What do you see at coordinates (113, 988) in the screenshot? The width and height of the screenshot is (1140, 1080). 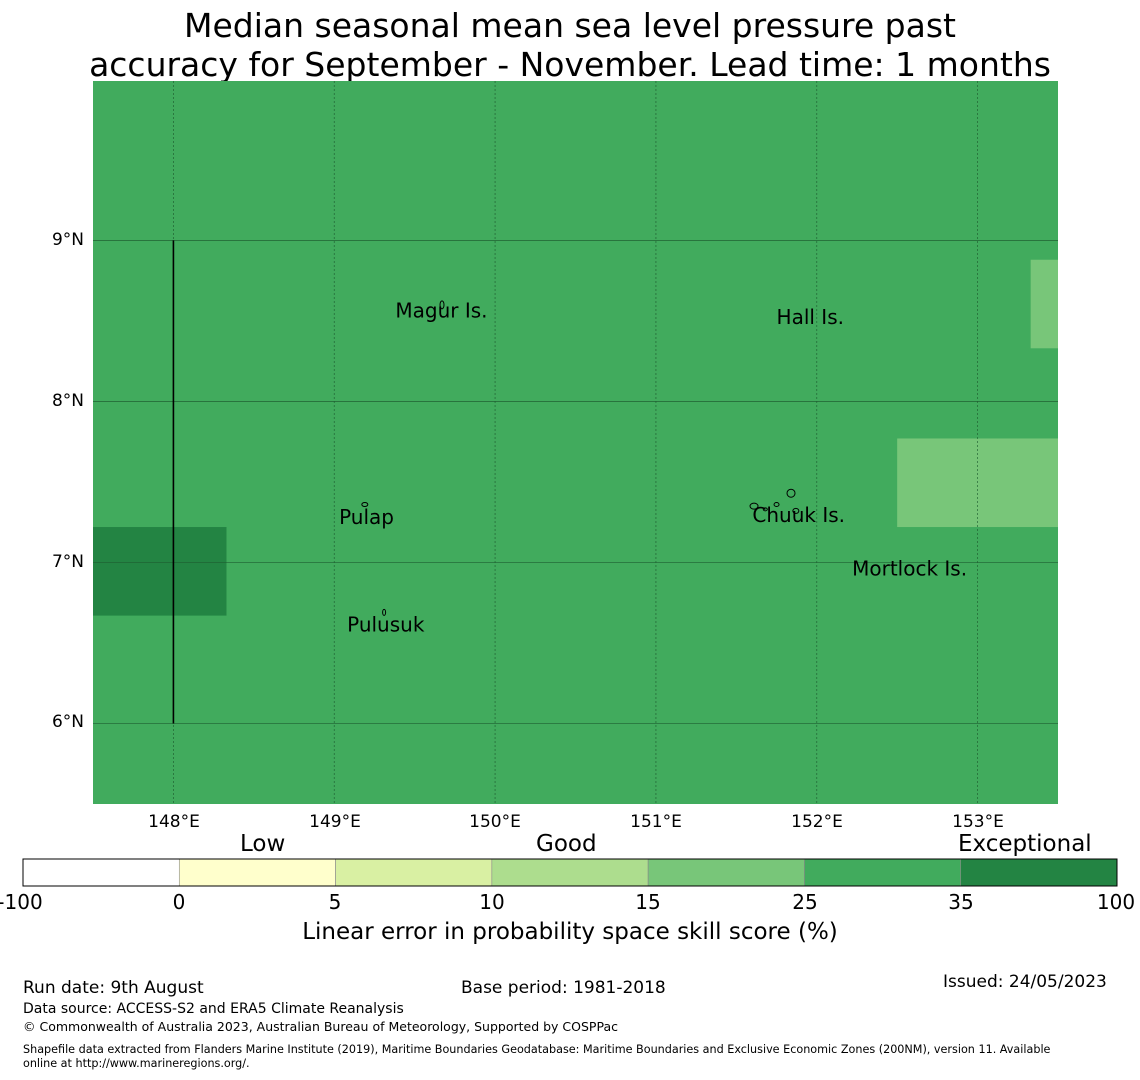 I see `run-date: Run date: 9th August` at bounding box center [113, 988].